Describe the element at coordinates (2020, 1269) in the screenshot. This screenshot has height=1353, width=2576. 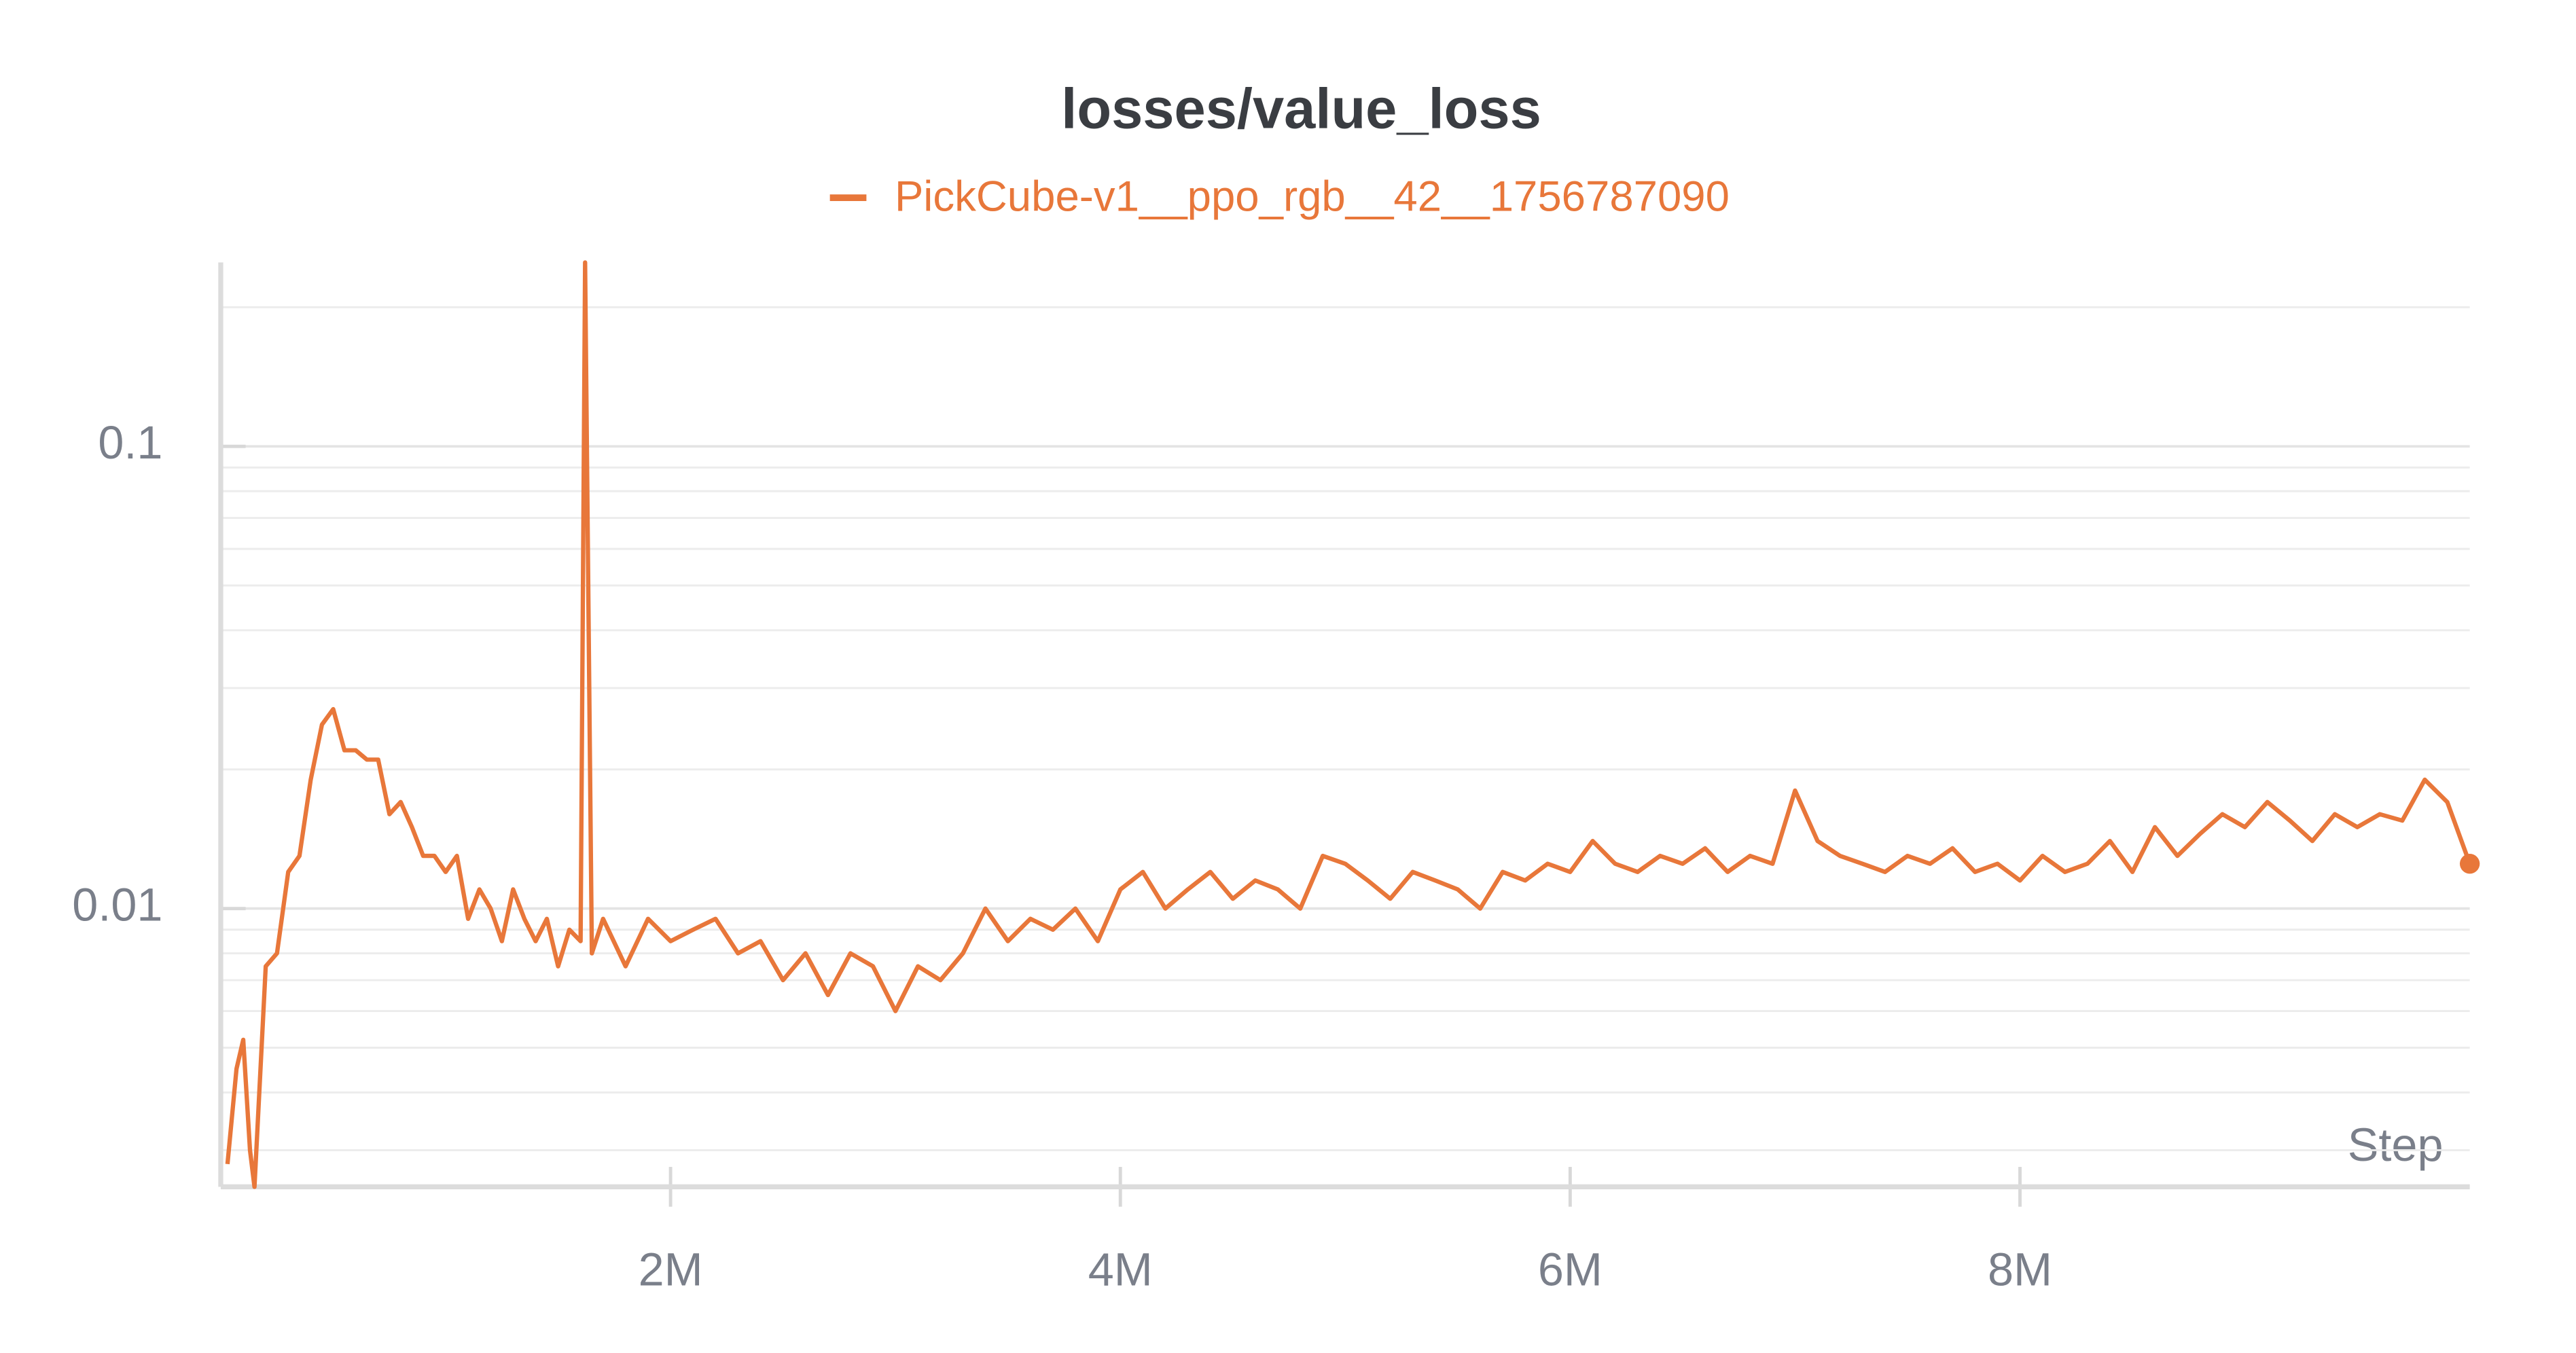
I see `x-tick-label: 8M` at that location.